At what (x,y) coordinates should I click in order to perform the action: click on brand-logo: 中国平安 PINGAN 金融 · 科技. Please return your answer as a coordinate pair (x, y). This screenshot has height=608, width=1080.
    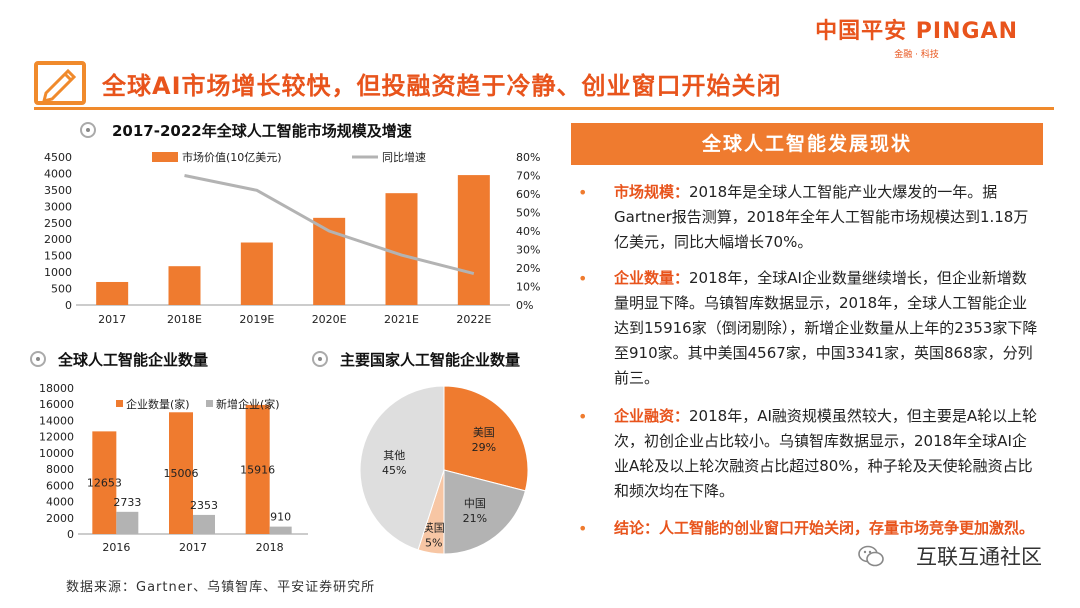
    Looking at the image, I should click on (916, 36).